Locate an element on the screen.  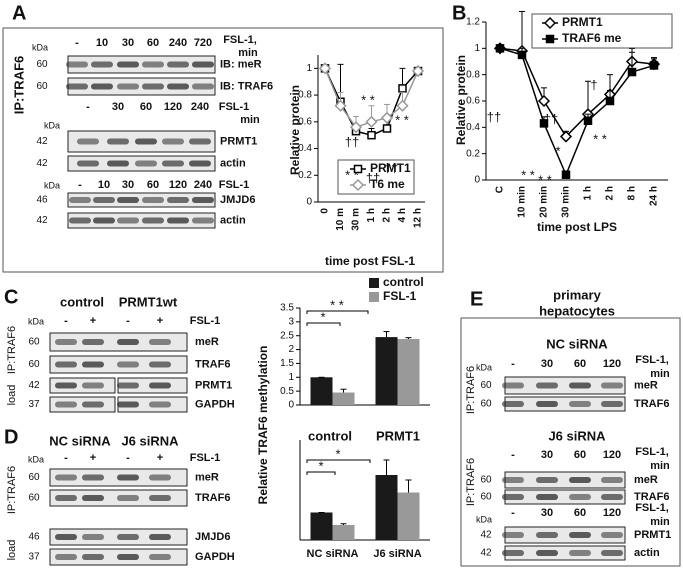
lane-label: 10 is located at coordinates (102, 43).